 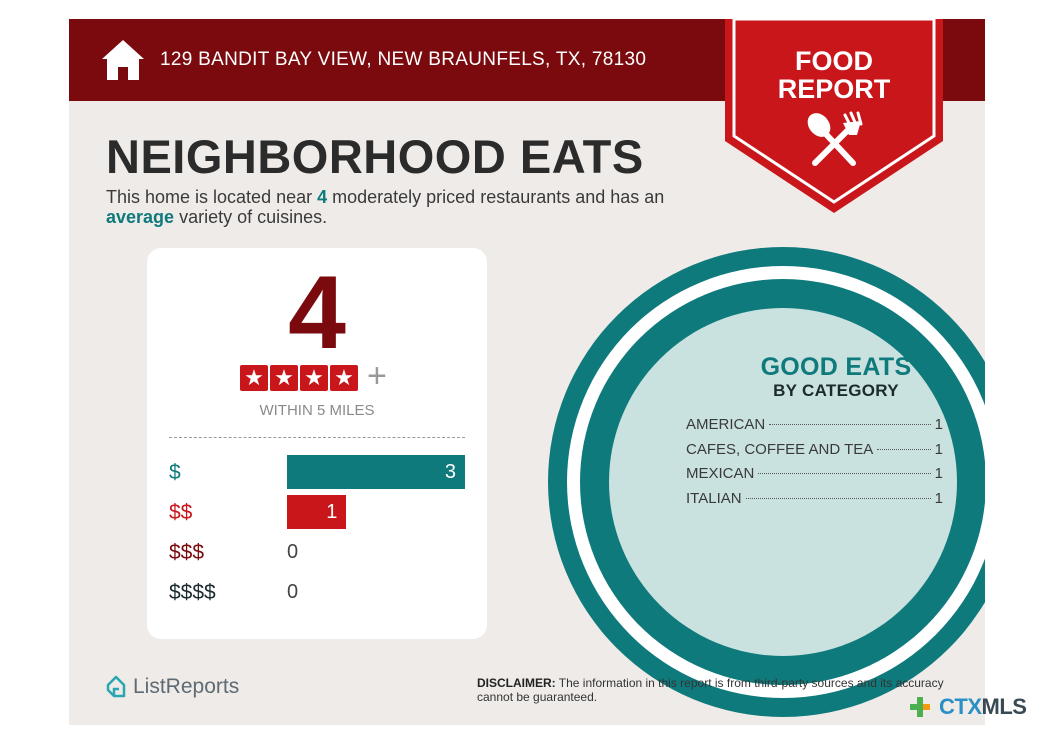 What do you see at coordinates (1004, 706) in the screenshot?
I see `ctxmls-logo-b: MLS` at bounding box center [1004, 706].